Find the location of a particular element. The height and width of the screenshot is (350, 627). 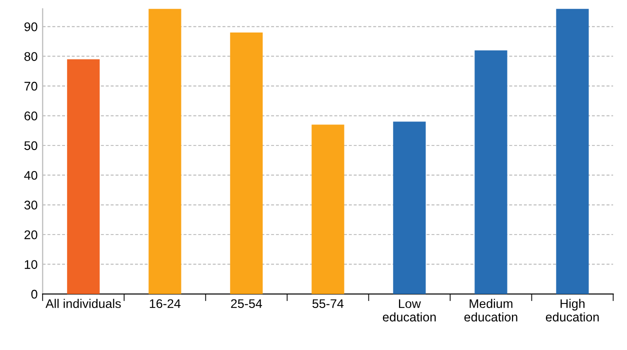

y-tick-label: 70 is located at coordinates (31, 86).